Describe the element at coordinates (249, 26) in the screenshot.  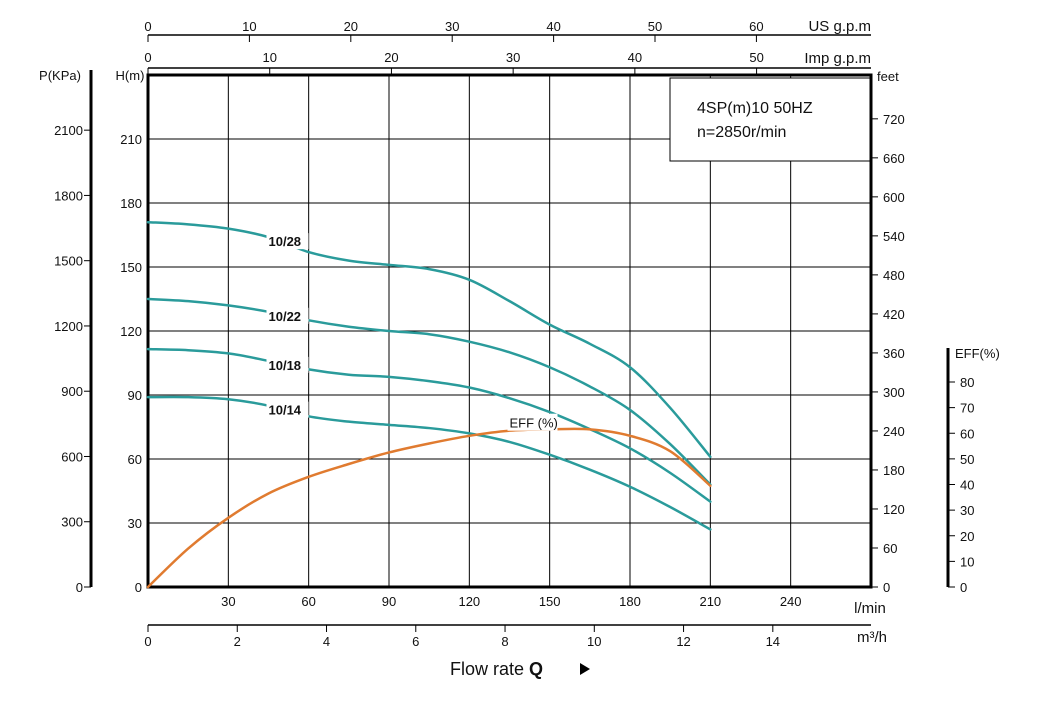
I see `tick-label-usgpm: 10` at that location.